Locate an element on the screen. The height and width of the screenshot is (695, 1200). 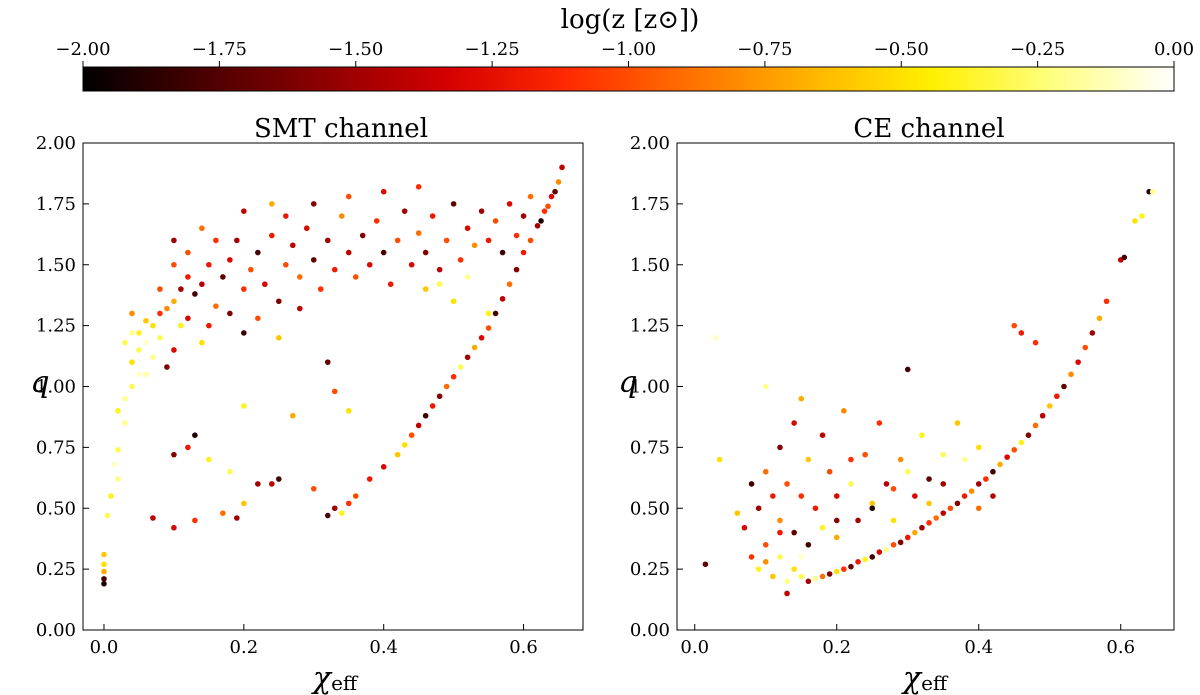
y-tick-label: 1.75 is located at coordinates (56, 204).